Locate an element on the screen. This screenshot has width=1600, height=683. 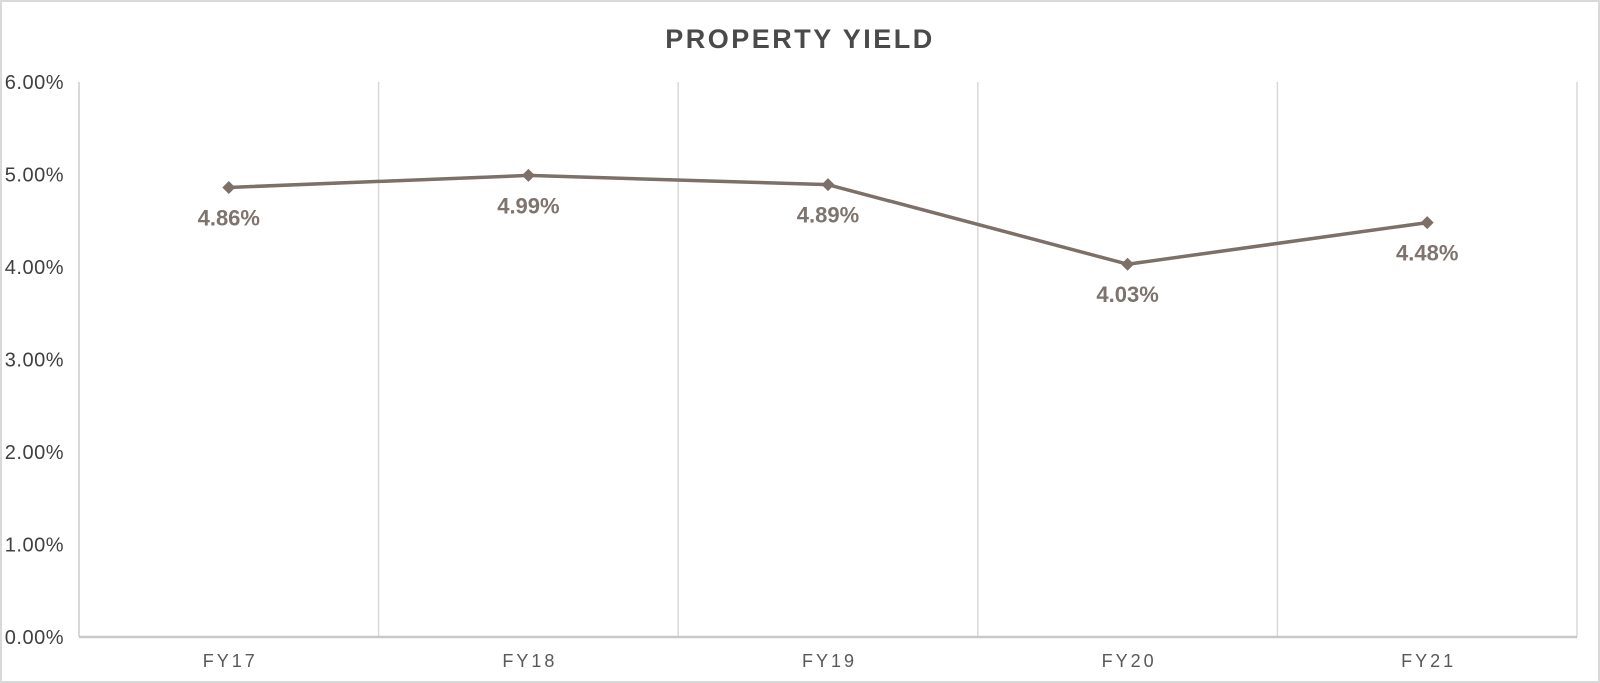
y-axis-tick-label: 0.00% is located at coordinates (34, 638).